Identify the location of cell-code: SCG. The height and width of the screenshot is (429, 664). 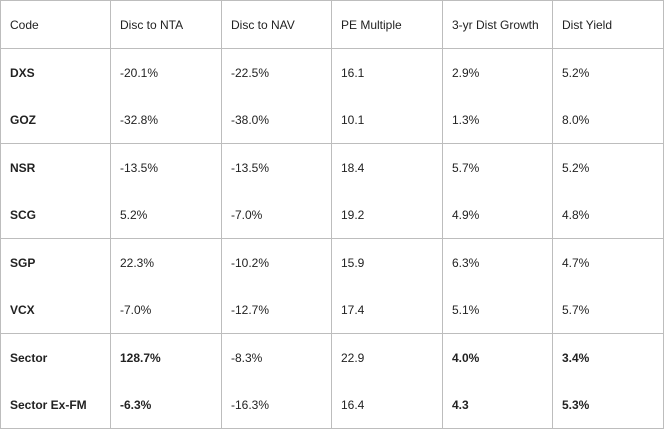
(55, 215).